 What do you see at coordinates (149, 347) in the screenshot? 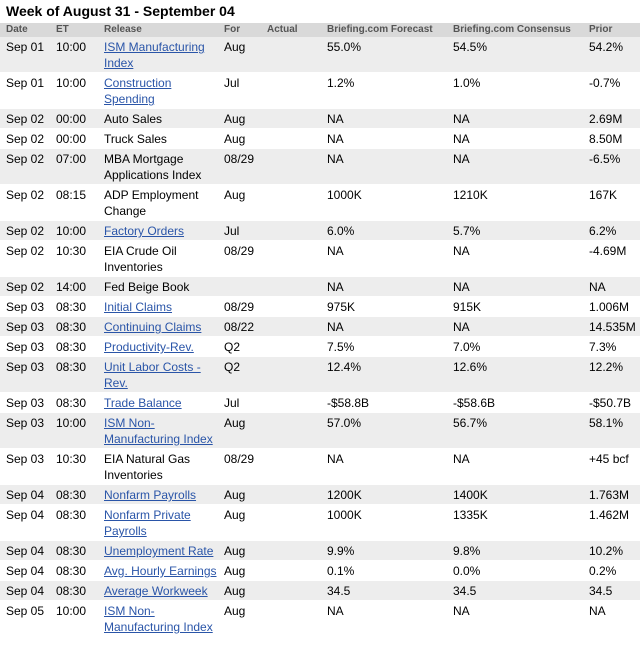
I see `release-link: Productivity-Rev.` at bounding box center [149, 347].